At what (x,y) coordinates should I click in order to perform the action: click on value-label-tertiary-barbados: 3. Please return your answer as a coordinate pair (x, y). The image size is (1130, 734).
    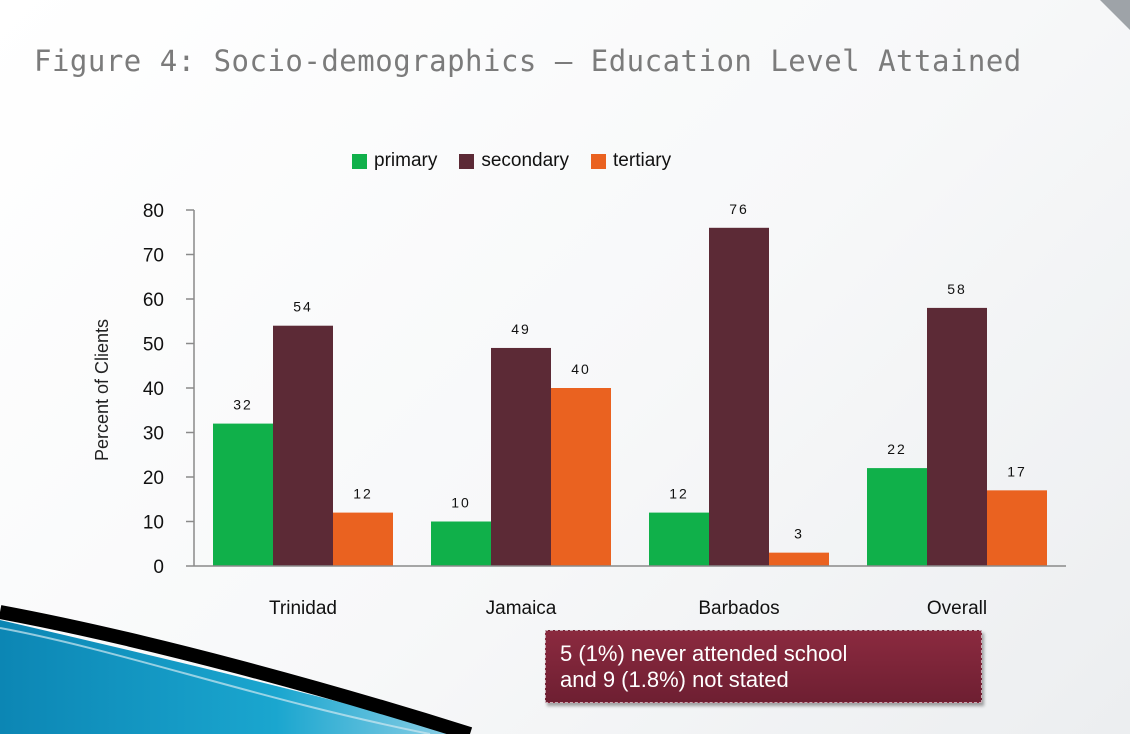
    Looking at the image, I should click on (799, 534).